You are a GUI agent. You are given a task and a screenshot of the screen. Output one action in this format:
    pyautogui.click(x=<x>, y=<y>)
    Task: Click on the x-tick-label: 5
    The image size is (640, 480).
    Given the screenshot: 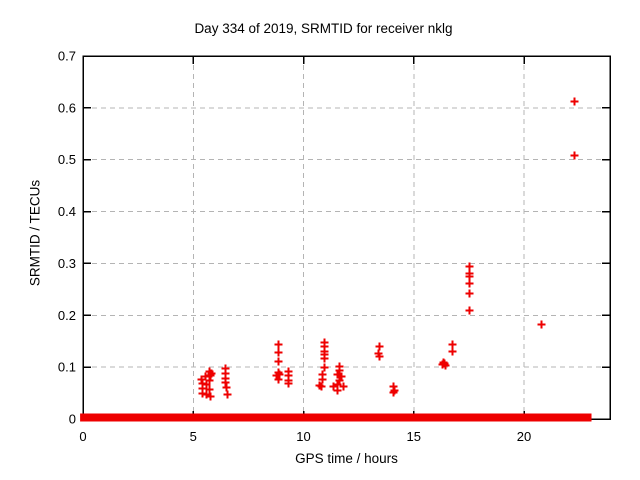 What is the action you would take?
    pyautogui.click(x=193, y=436)
    